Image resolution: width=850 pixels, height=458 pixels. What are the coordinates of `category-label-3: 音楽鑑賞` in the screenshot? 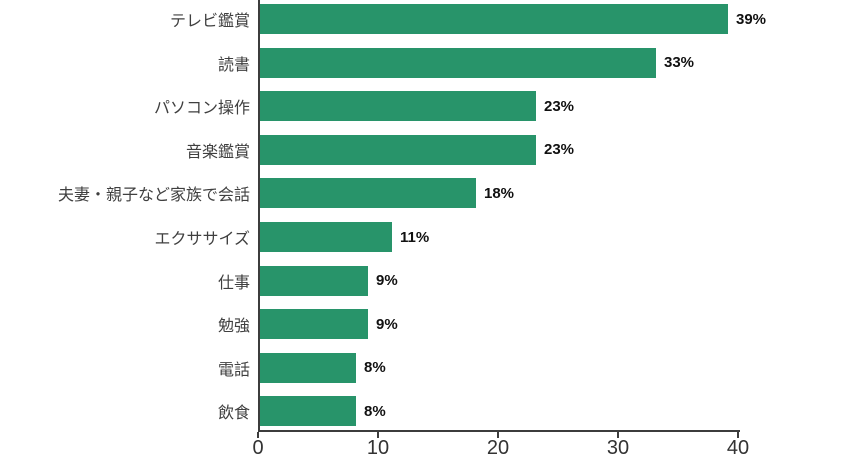 It's located at (217, 152).